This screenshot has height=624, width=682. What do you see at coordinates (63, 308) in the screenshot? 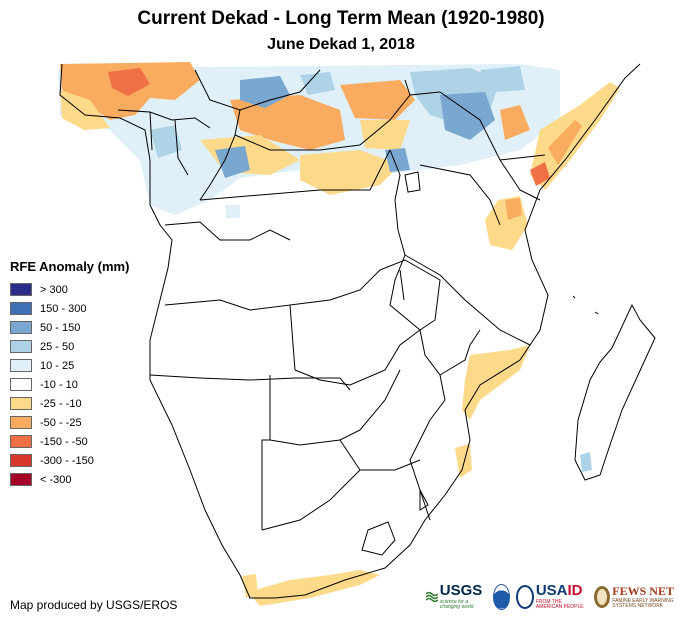
I see `legend-label: 150 - 300` at bounding box center [63, 308].